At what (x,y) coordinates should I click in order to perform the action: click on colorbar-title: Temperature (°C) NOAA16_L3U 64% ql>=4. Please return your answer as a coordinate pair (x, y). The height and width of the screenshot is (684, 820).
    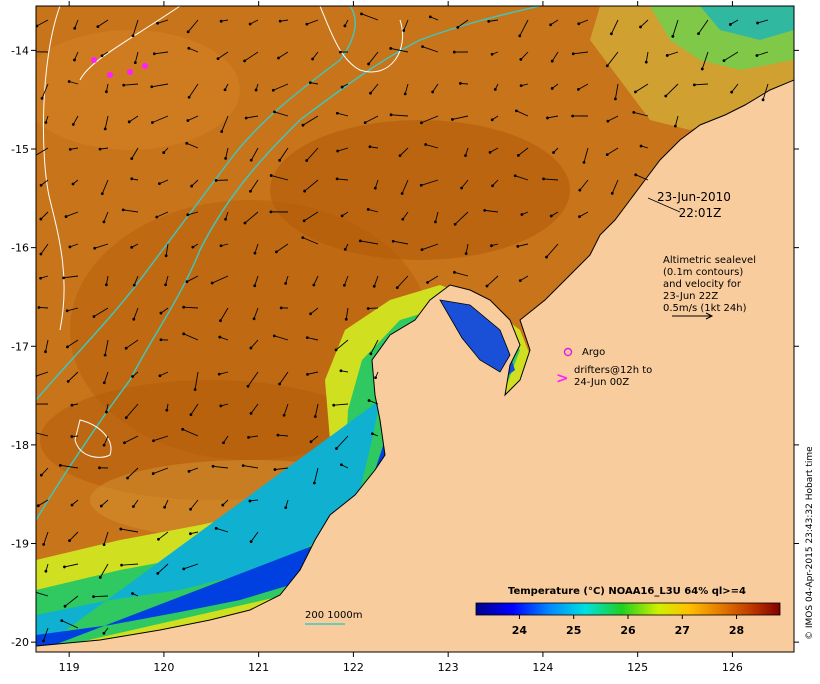
    Looking at the image, I should click on (627, 591).